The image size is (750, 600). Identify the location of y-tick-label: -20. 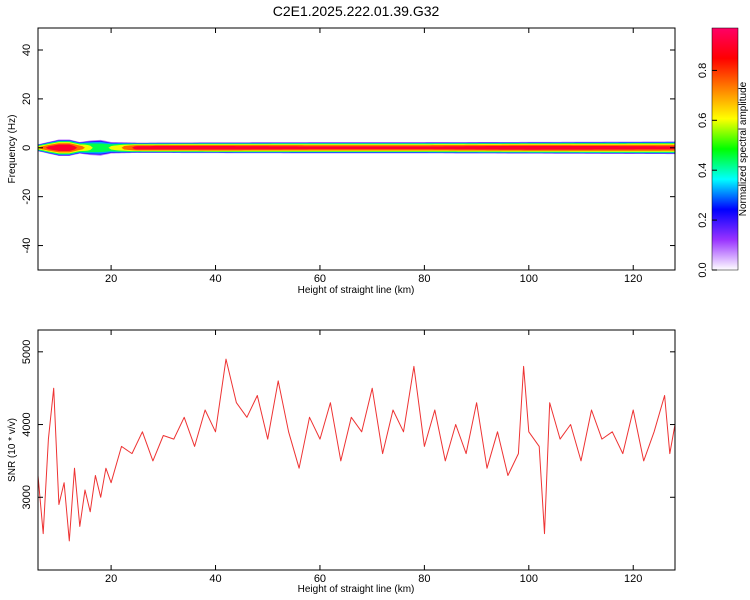
(27, 197).